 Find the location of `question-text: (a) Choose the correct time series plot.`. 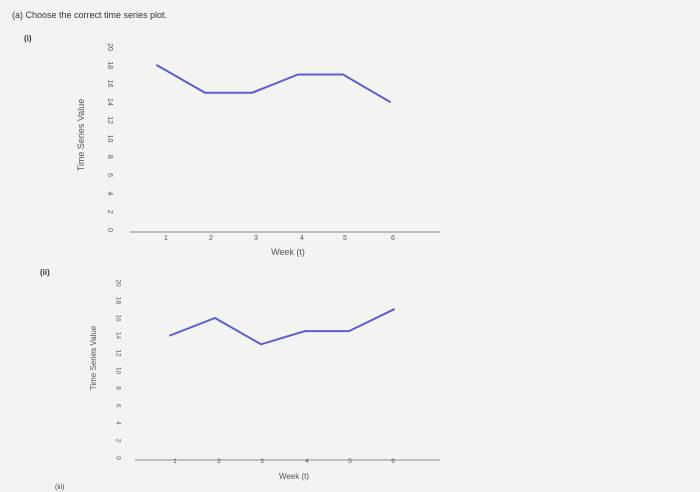

question-text: (a) Choose the correct time series plot. is located at coordinates (90, 15).